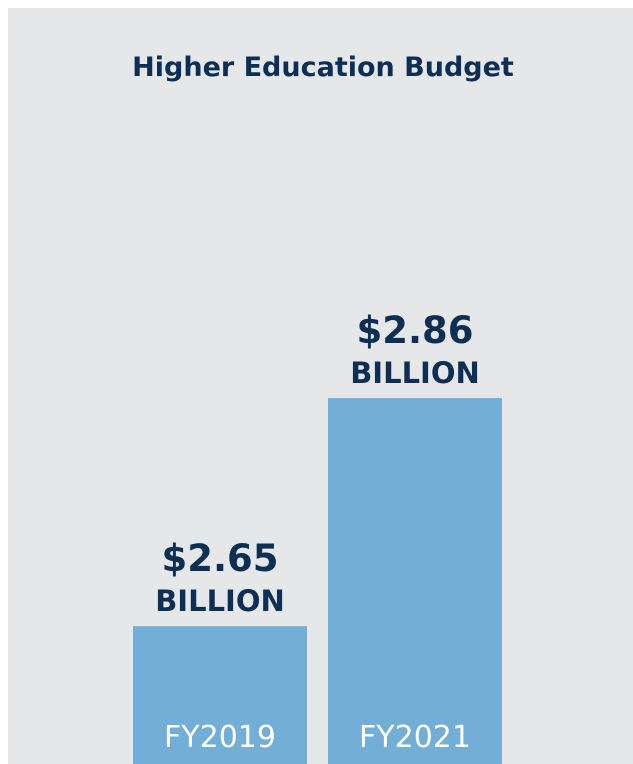 The image size is (633, 764). Describe the element at coordinates (323, 67) in the screenshot. I see `chart-title: Higher Education Budget` at that location.